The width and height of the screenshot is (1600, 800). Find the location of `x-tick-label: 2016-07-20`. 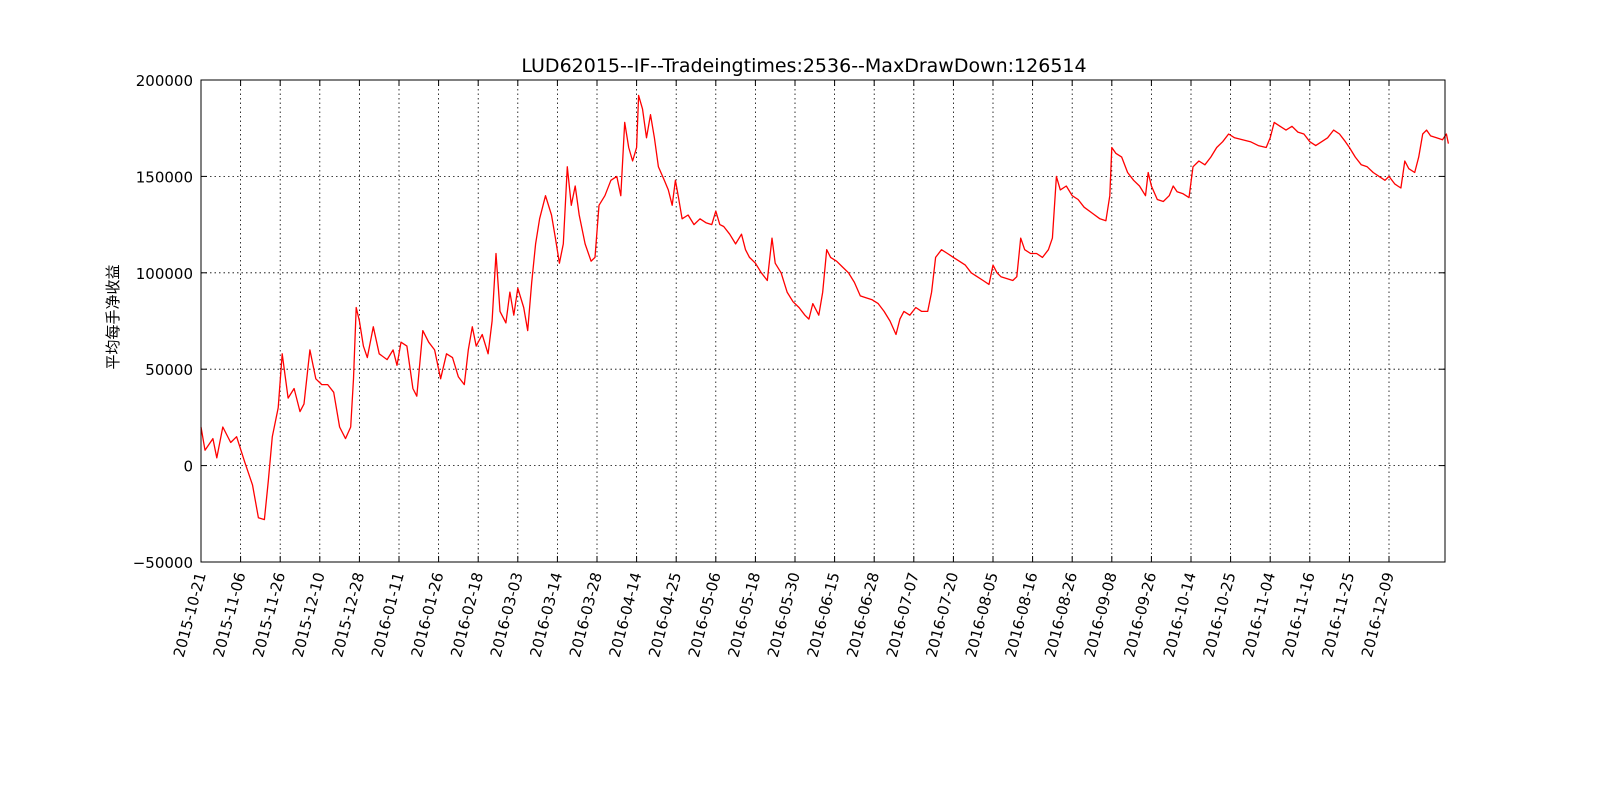

x-tick-label: 2016-07-20 is located at coordinates (942, 614).